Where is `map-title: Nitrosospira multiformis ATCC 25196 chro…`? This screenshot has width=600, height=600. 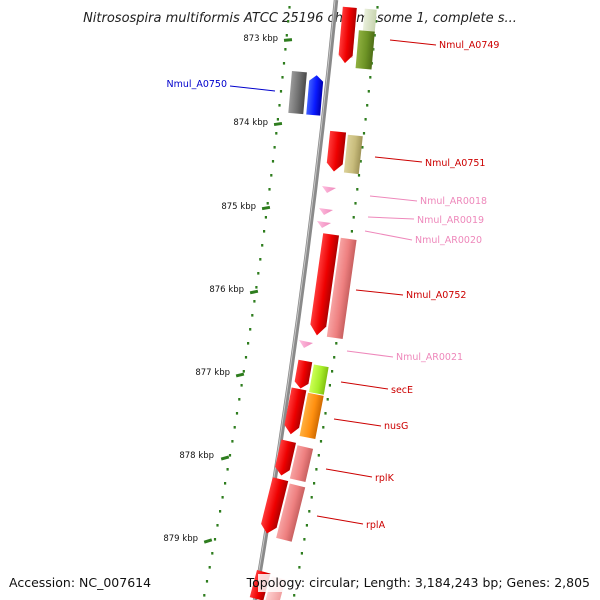
map-title: Nitrosospira multiformis ATCC 25196 chro… is located at coordinates (300, 18).